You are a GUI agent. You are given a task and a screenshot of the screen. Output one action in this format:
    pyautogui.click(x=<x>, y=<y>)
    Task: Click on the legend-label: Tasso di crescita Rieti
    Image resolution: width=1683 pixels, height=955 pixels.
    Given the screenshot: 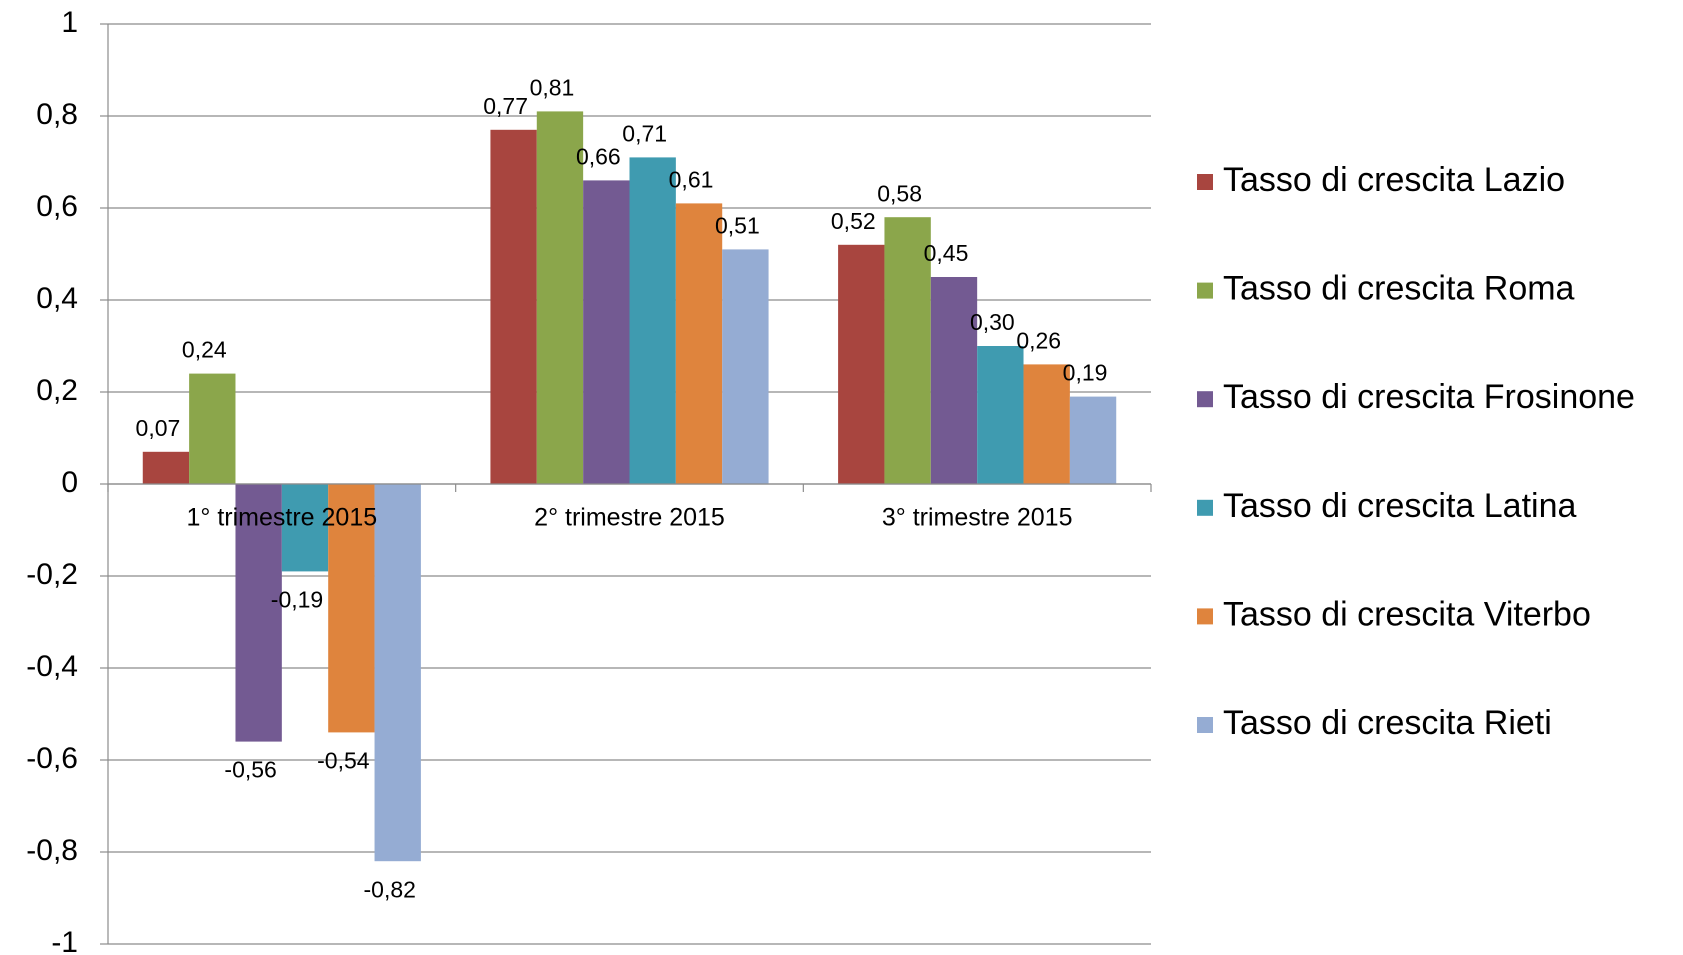 What is the action you would take?
    pyautogui.click(x=1387, y=723)
    